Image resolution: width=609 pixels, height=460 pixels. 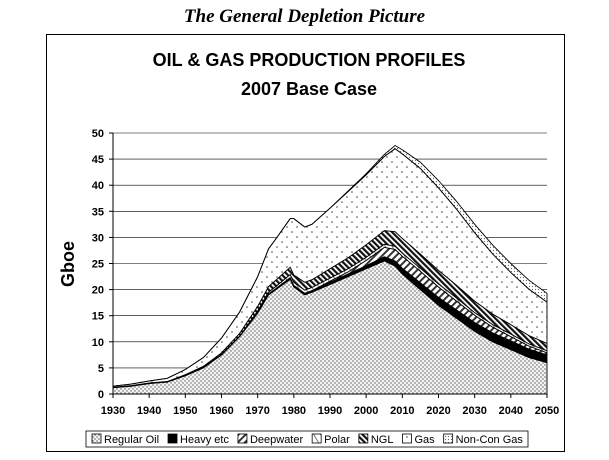 I want to click on y-axis-label: Gboe, so click(x=68, y=264).